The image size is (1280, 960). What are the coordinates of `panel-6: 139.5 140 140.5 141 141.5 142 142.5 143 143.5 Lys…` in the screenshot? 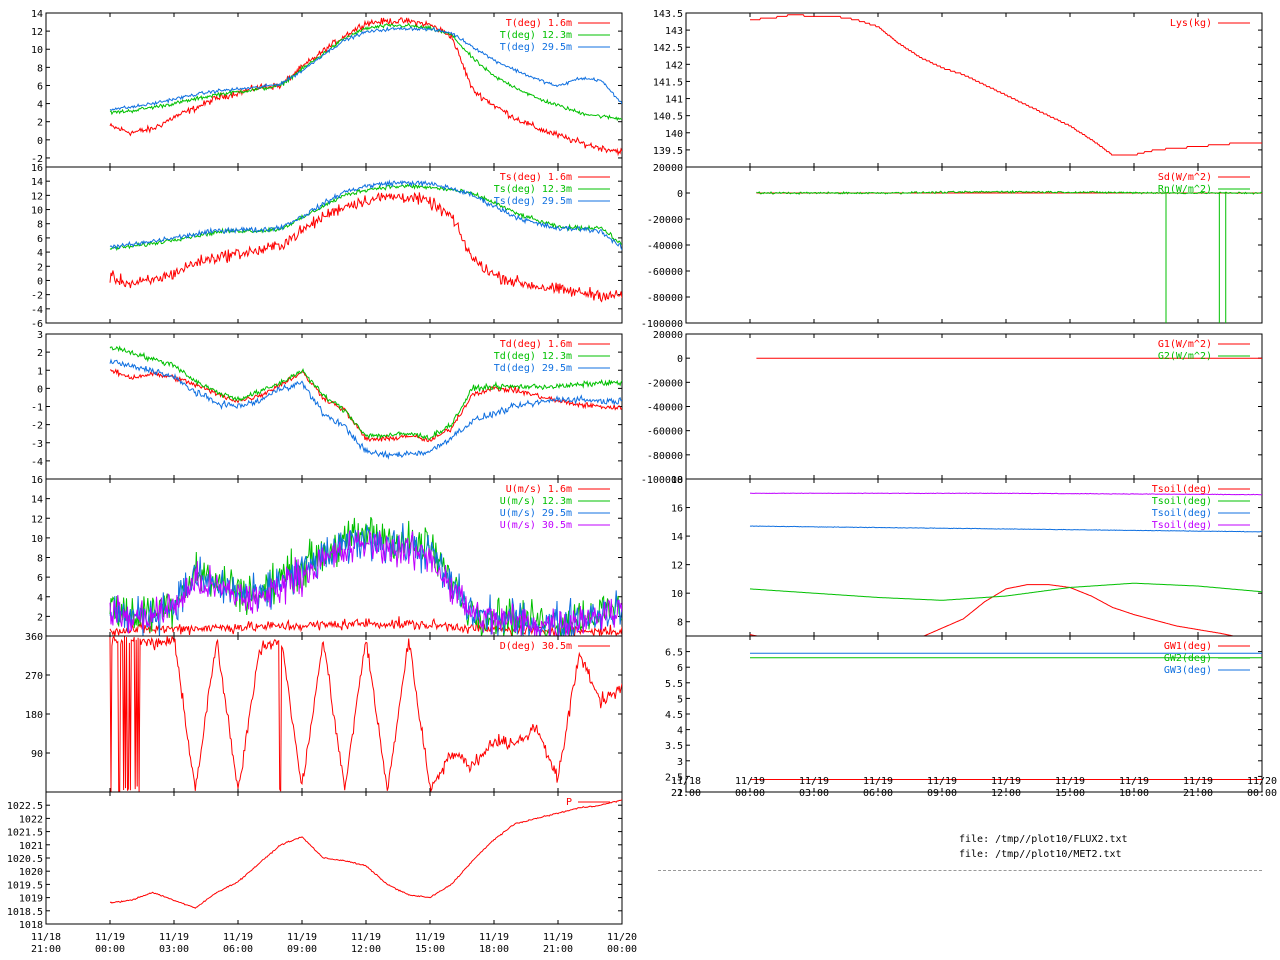 It's located at (958, 88).